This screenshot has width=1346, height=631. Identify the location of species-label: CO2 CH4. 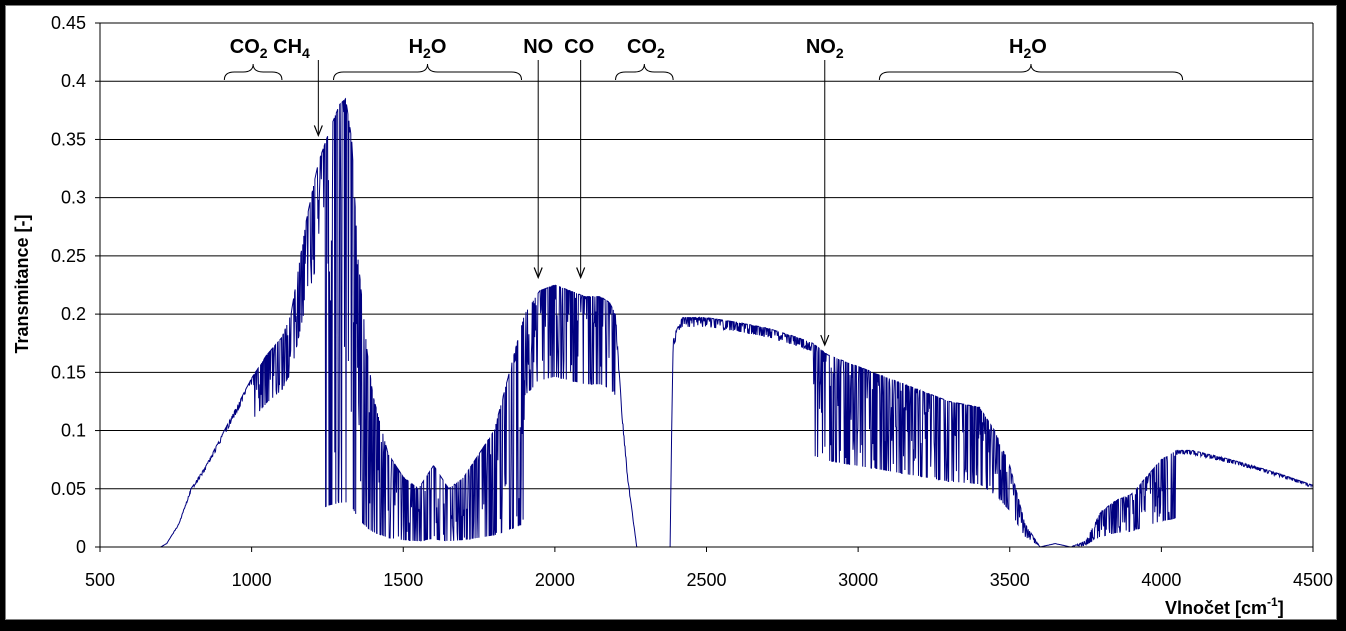
(270, 48).